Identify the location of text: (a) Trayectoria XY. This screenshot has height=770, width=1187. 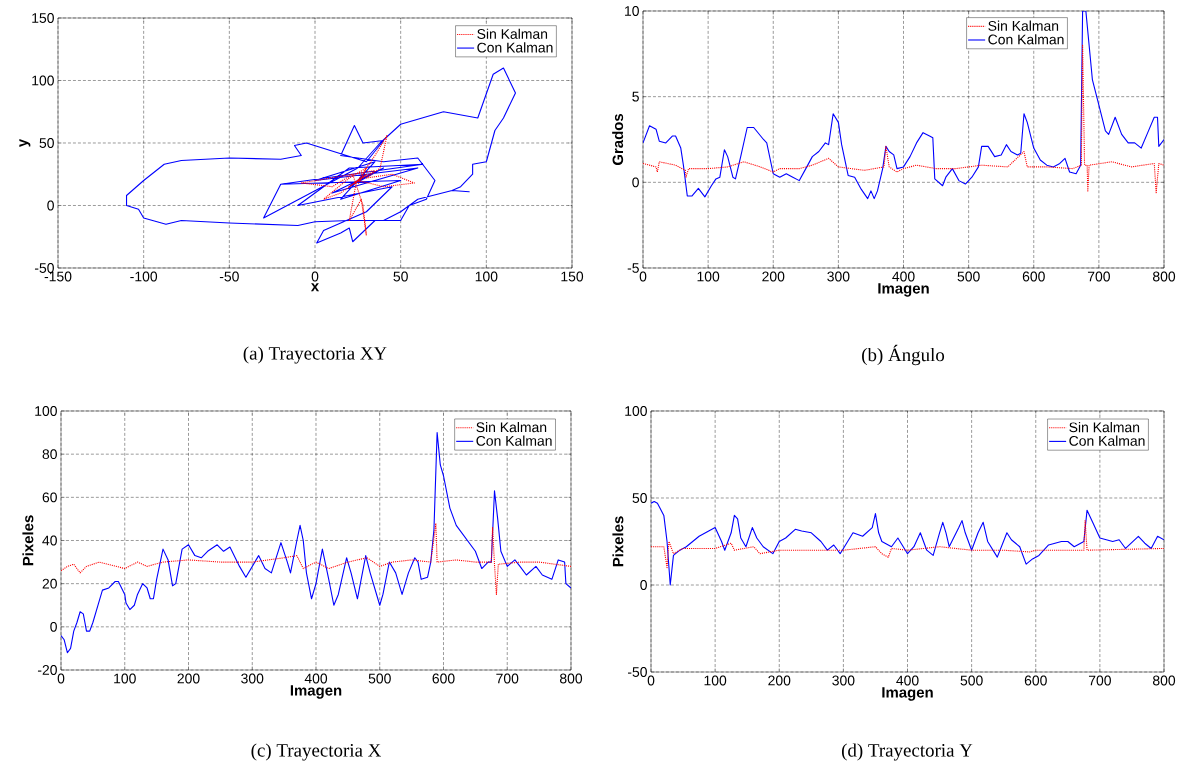
(315, 355).